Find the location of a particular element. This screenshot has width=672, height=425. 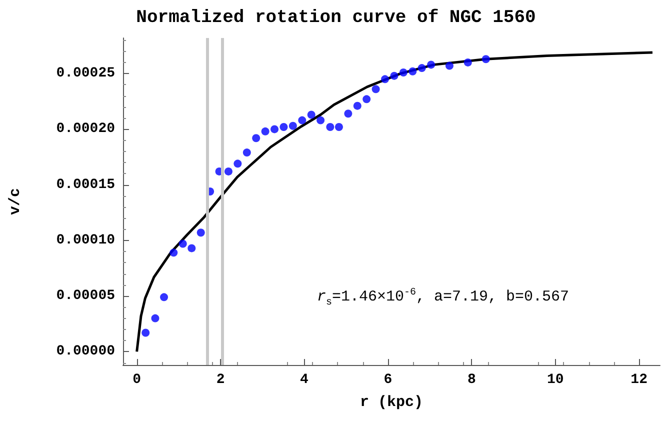

y-tick-label: 0.00015 is located at coordinates (85, 184).